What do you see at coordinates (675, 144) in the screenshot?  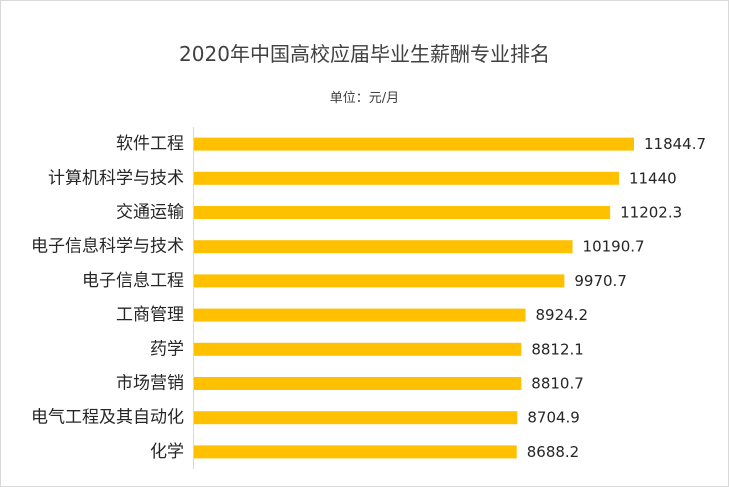 I see `value-label-0: 11844.7` at bounding box center [675, 144].